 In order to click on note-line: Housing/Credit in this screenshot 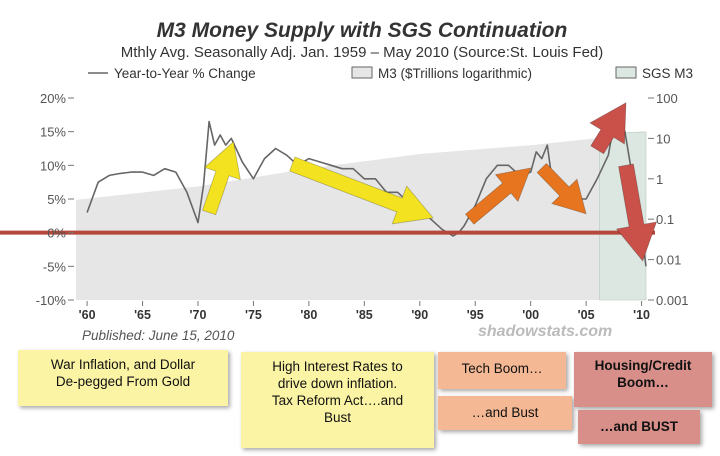, I will do `click(643, 365)`.